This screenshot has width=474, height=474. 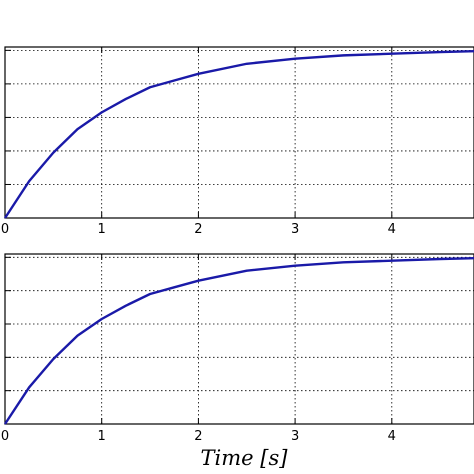 What do you see at coordinates (245, 458) in the screenshot?
I see `x-axis-title: Time [s]` at bounding box center [245, 458].